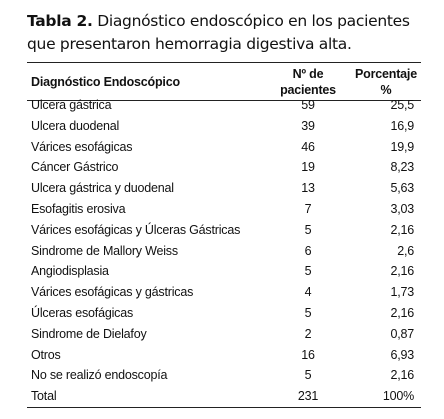 This screenshot has height=419, width=444. Describe the element at coordinates (398, 396) in the screenshot. I see `percent-cell: 100%` at that location.